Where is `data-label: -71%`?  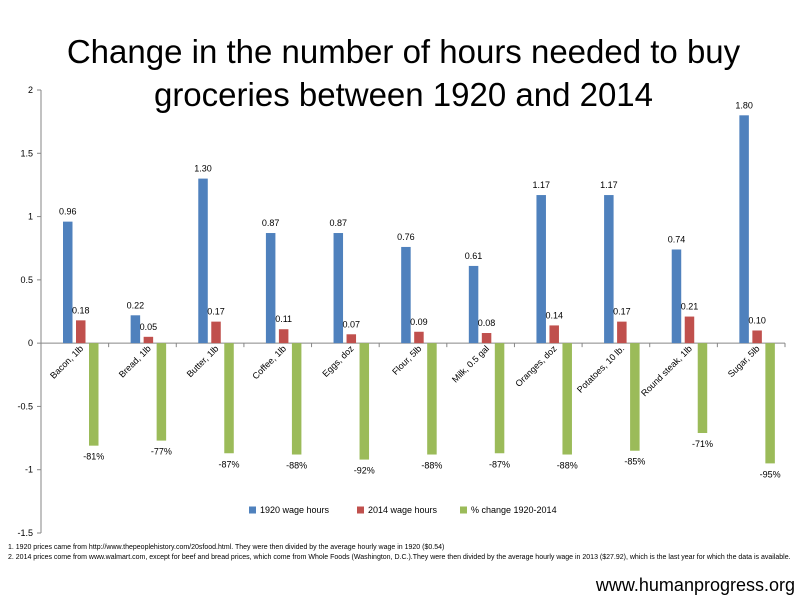
data-label: -71% is located at coordinates (702, 444).